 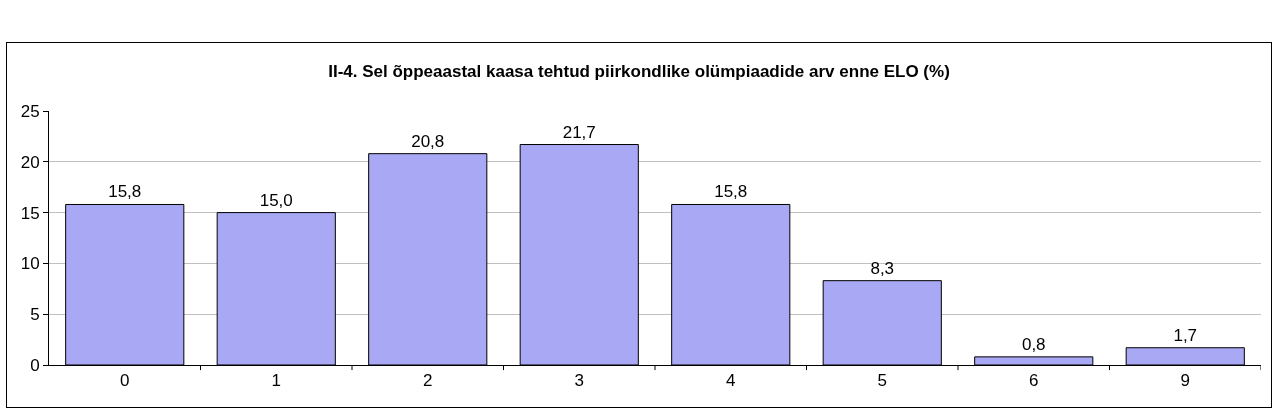 What do you see at coordinates (30, 213) in the screenshot?
I see `y-tick-label: 15` at bounding box center [30, 213].